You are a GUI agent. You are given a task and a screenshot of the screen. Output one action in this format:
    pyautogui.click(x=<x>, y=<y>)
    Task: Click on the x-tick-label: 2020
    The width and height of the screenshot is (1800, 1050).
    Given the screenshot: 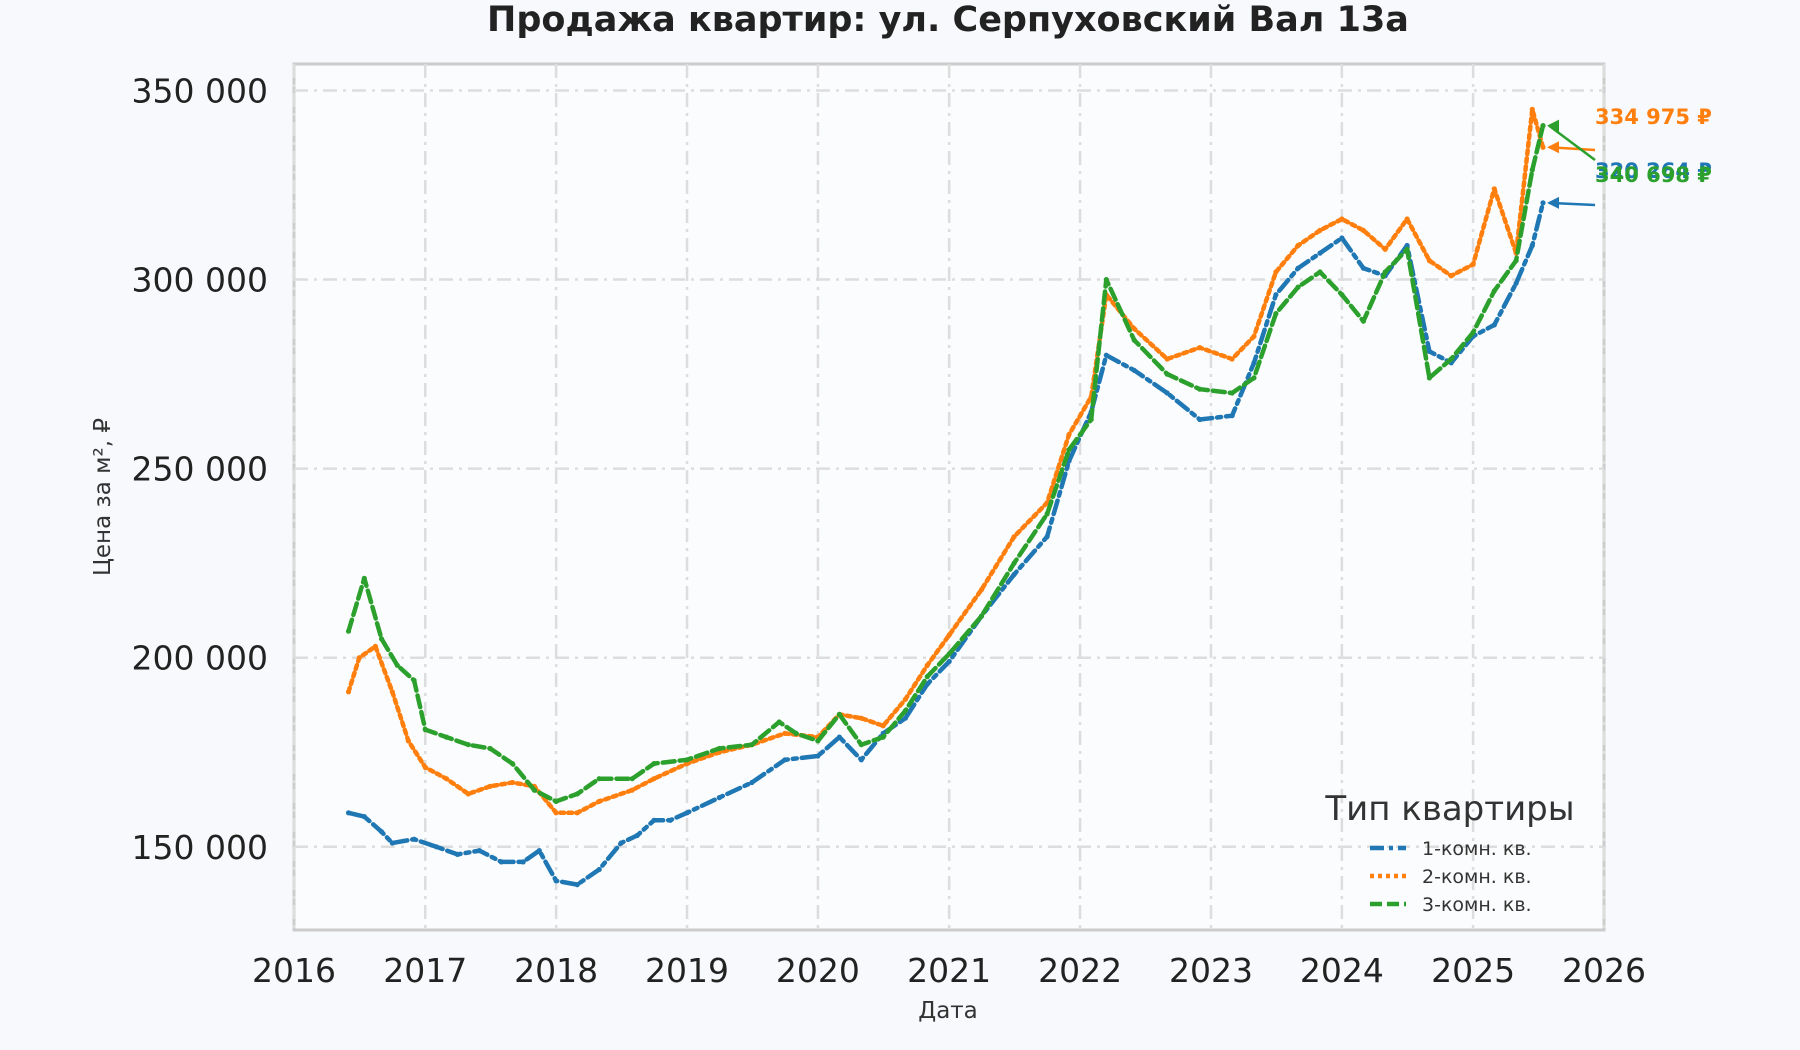 What is the action you would take?
    pyautogui.click(x=818, y=970)
    